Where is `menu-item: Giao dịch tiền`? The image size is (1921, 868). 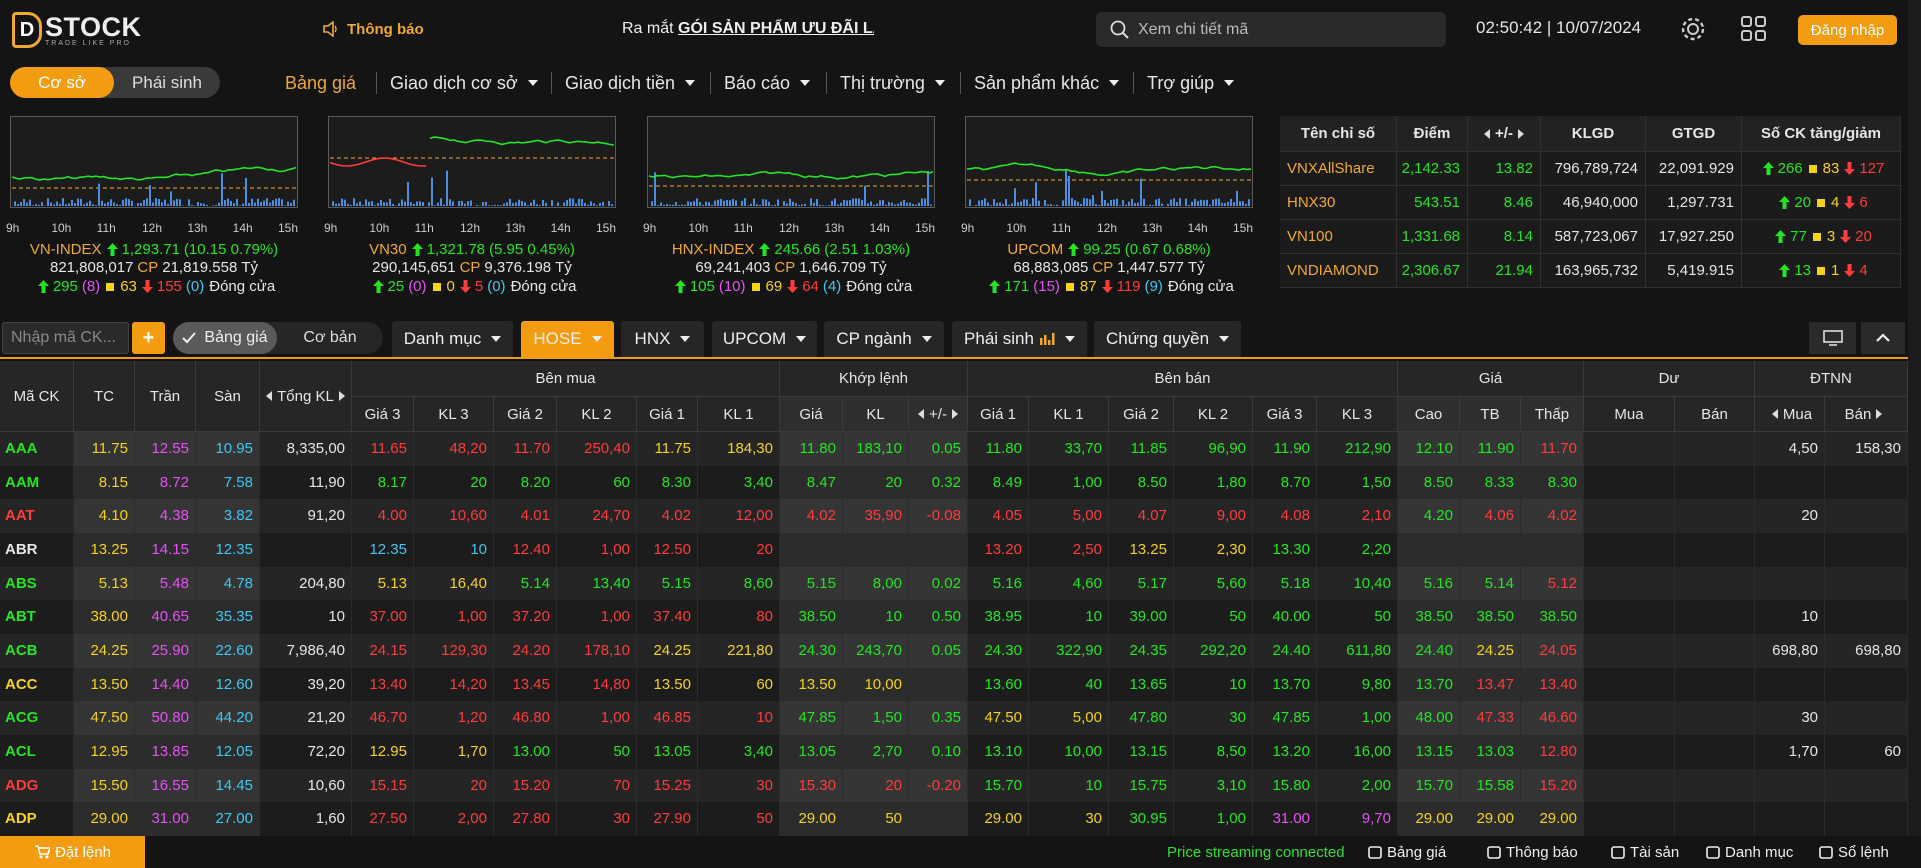 menu-item: Giao dịch tiền is located at coordinates (630, 83).